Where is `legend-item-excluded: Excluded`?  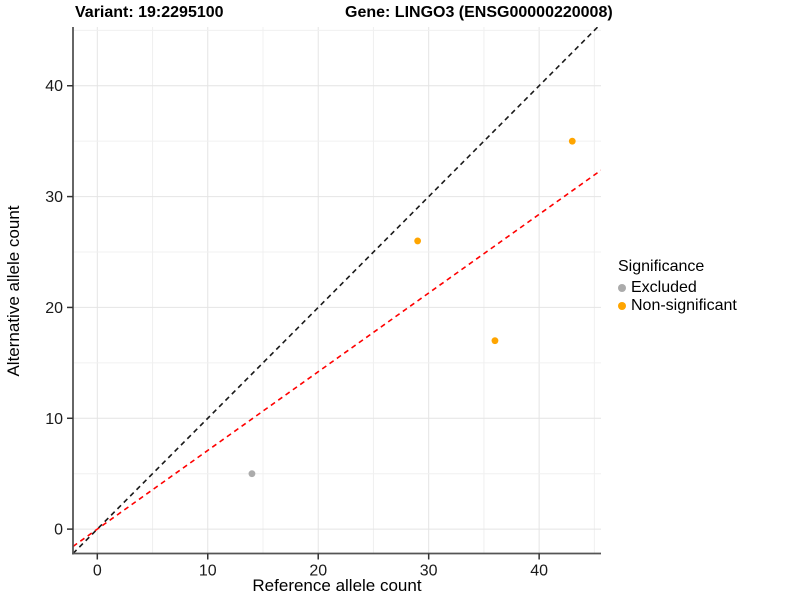
legend-item-excluded: Excluded is located at coordinates (677, 288).